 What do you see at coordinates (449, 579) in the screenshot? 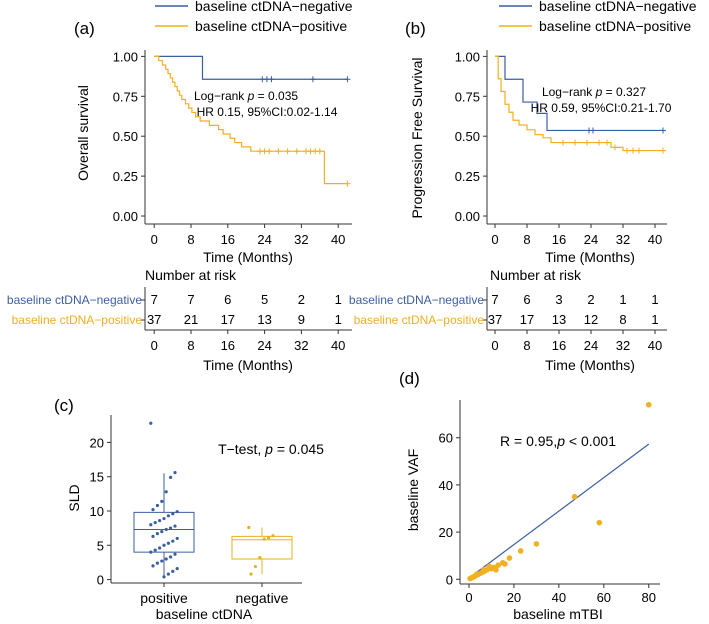
I see `y-tick-label: 0` at bounding box center [449, 579].